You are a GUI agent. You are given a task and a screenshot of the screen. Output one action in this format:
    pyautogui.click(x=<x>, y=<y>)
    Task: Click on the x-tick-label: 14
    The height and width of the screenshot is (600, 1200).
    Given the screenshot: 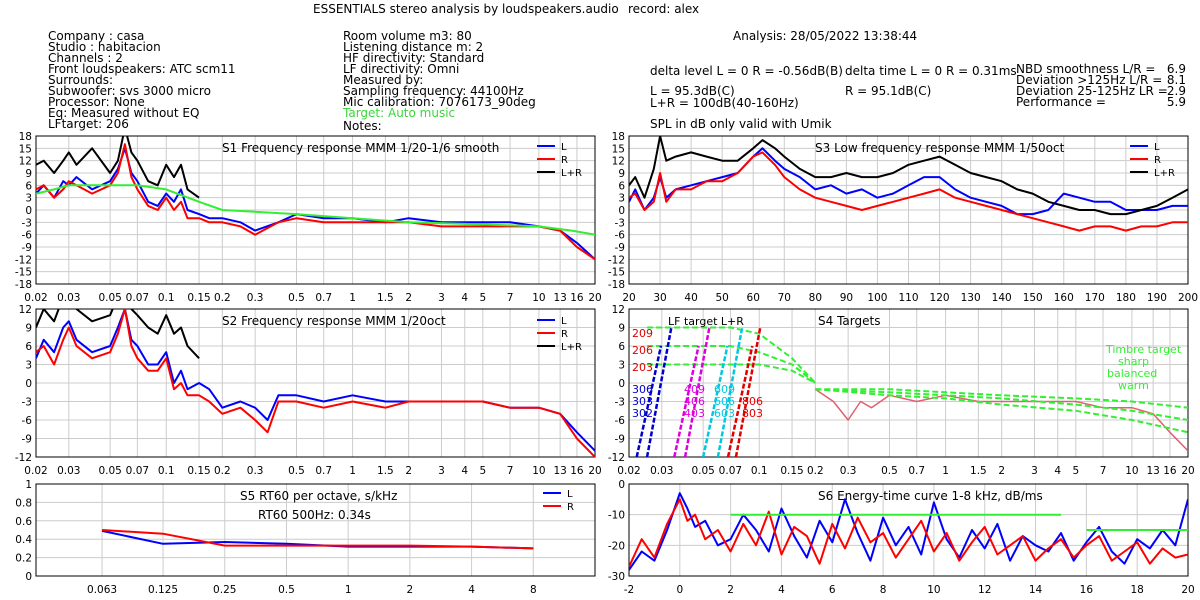 What is the action you would take?
    pyautogui.click(x=1036, y=590)
    